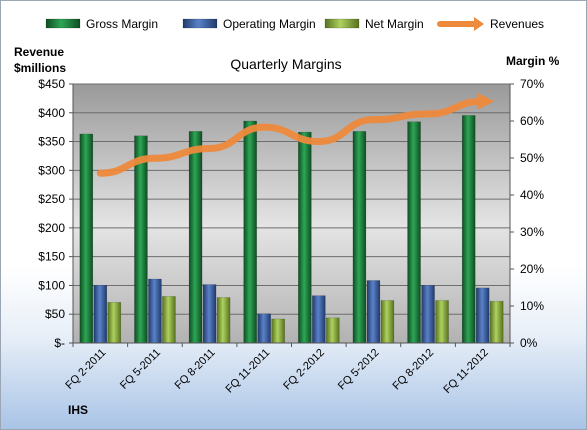  What do you see at coordinates (532, 306) in the screenshot?
I see `right-tick-label: 10%` at bounding box center [532, 306].